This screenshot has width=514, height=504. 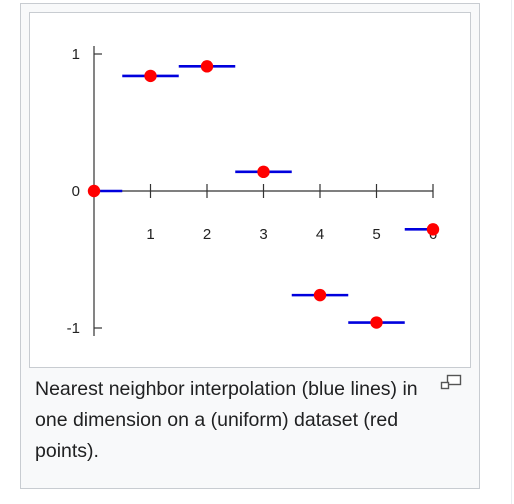 I want to click on x-tick-label-3: 3, so click(x=263, y=234).